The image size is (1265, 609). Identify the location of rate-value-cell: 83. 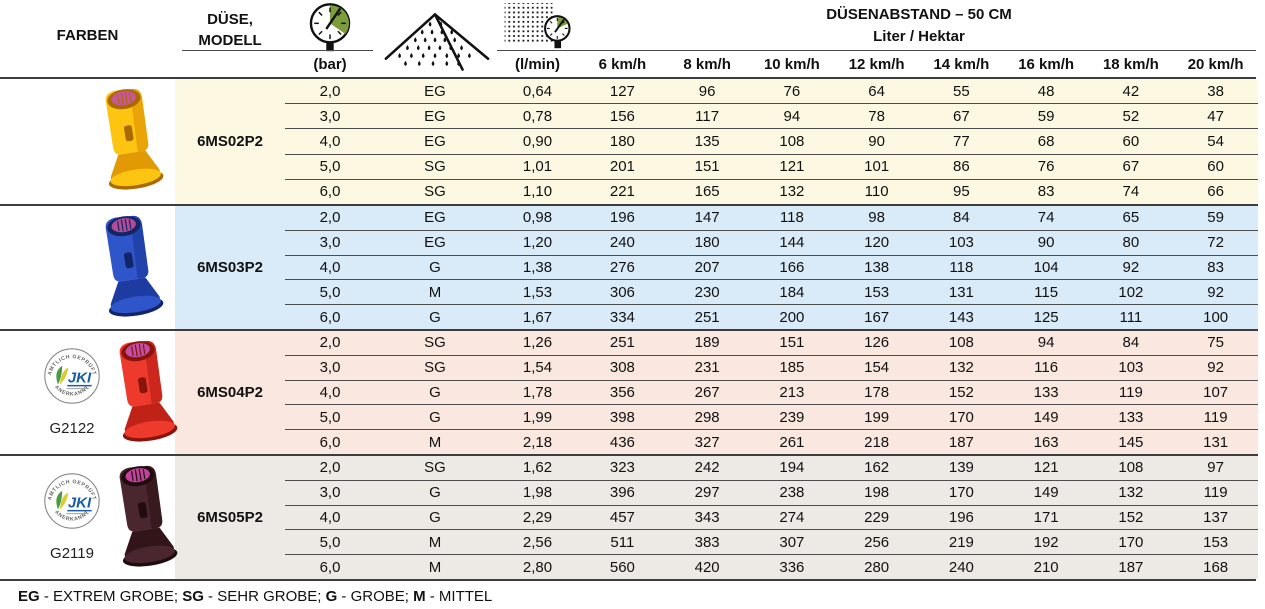
(1215, 267).